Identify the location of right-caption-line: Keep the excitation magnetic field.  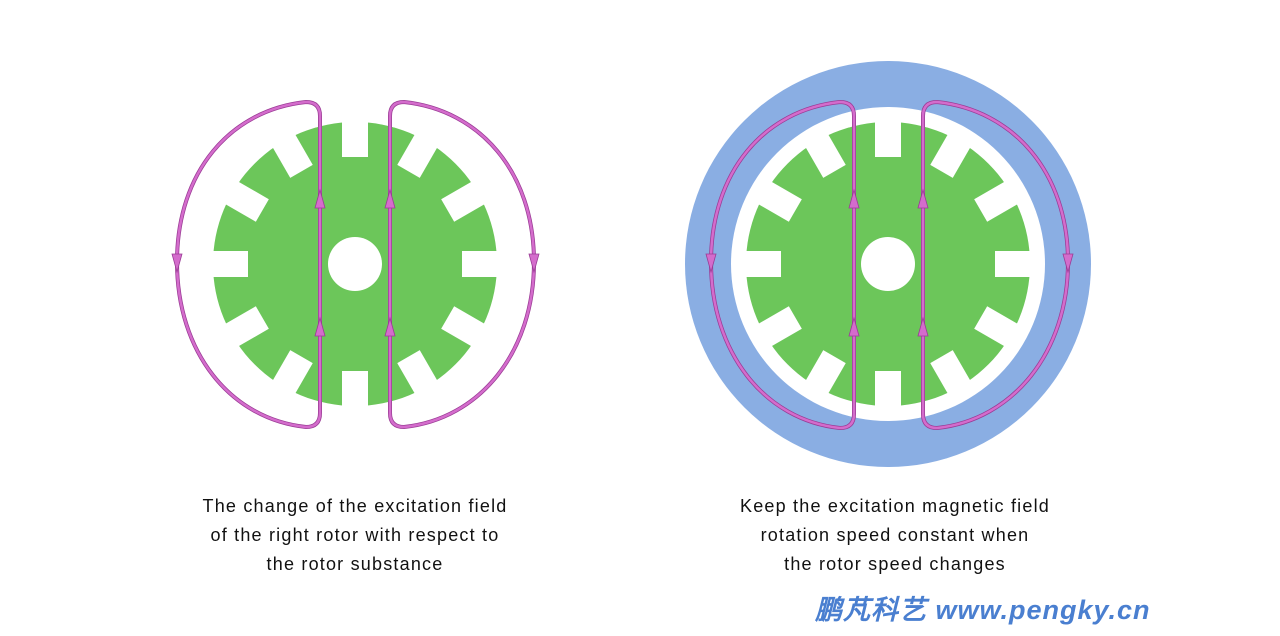
(895, 506).